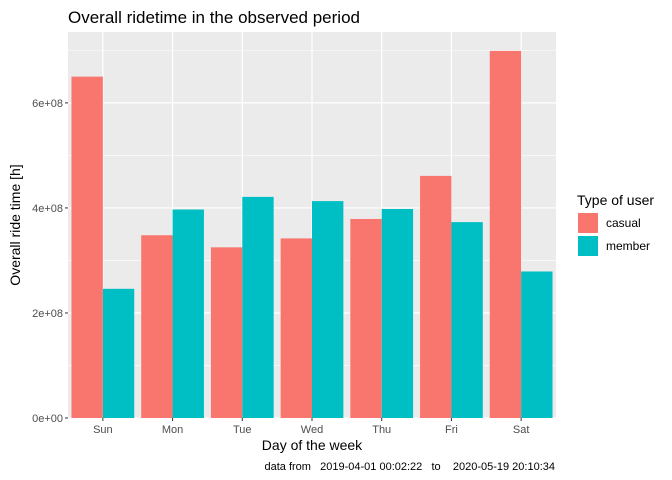  What do you see at coordinates (615, 200) in the screenshot?
I see `legend-title: Type of user` at bounding box center [615, 200].